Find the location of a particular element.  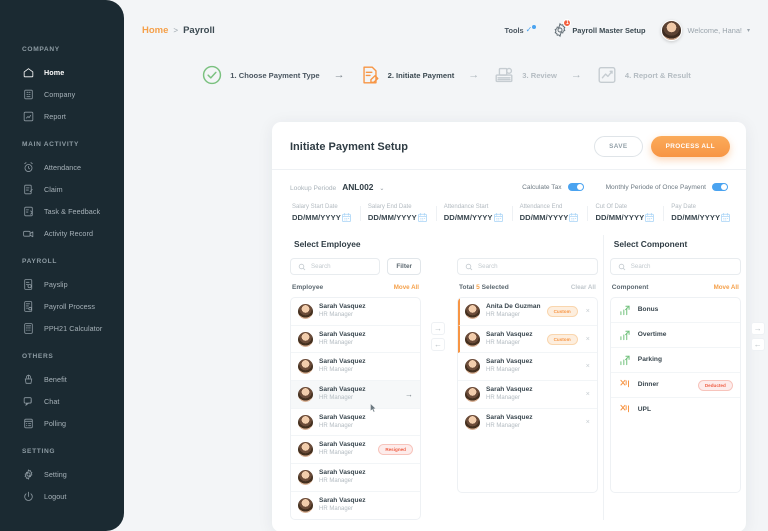

component-name: Bonus is located at coordinates (648, 309).